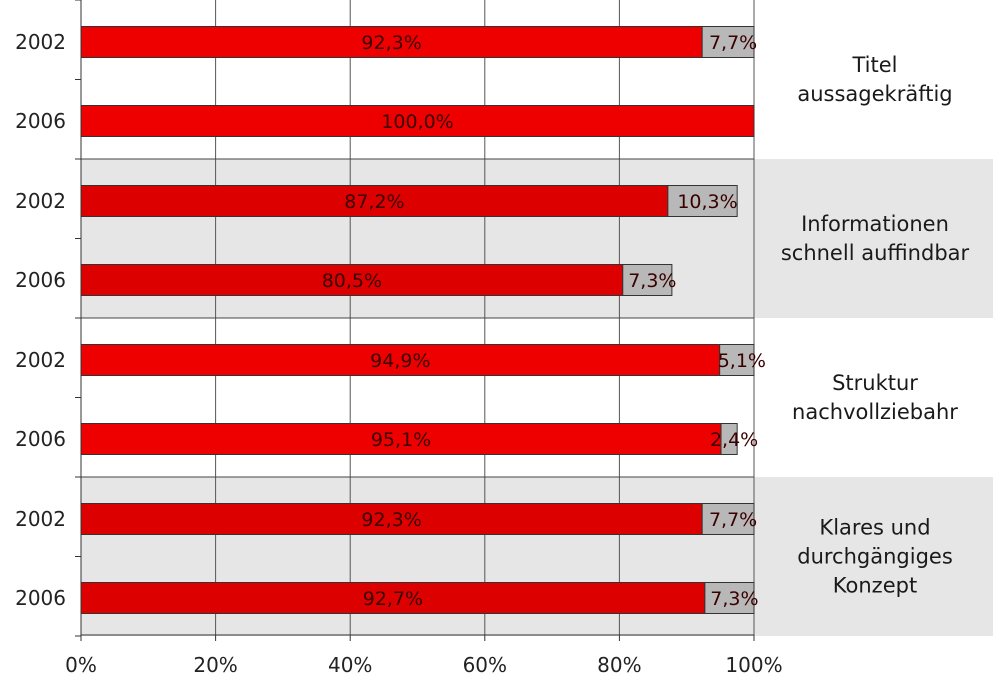  I want to click on category-label: Titel, so click(874, 65).